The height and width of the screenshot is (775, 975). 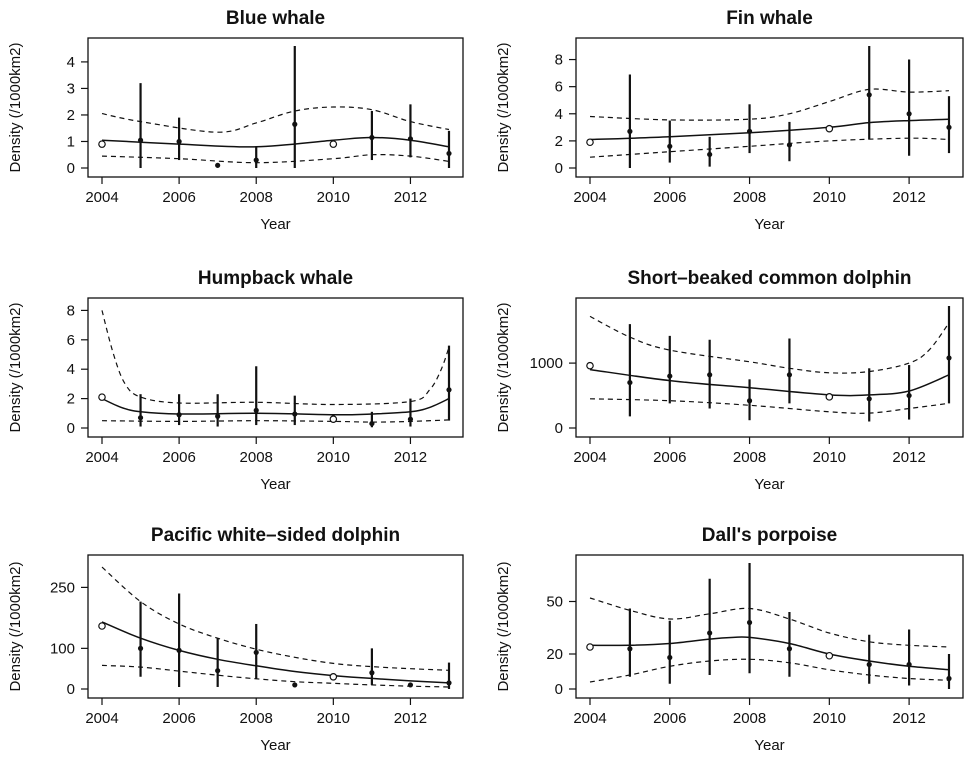 I want to click on panel-title: Dall's porpoise, so click(x=769, y=535).